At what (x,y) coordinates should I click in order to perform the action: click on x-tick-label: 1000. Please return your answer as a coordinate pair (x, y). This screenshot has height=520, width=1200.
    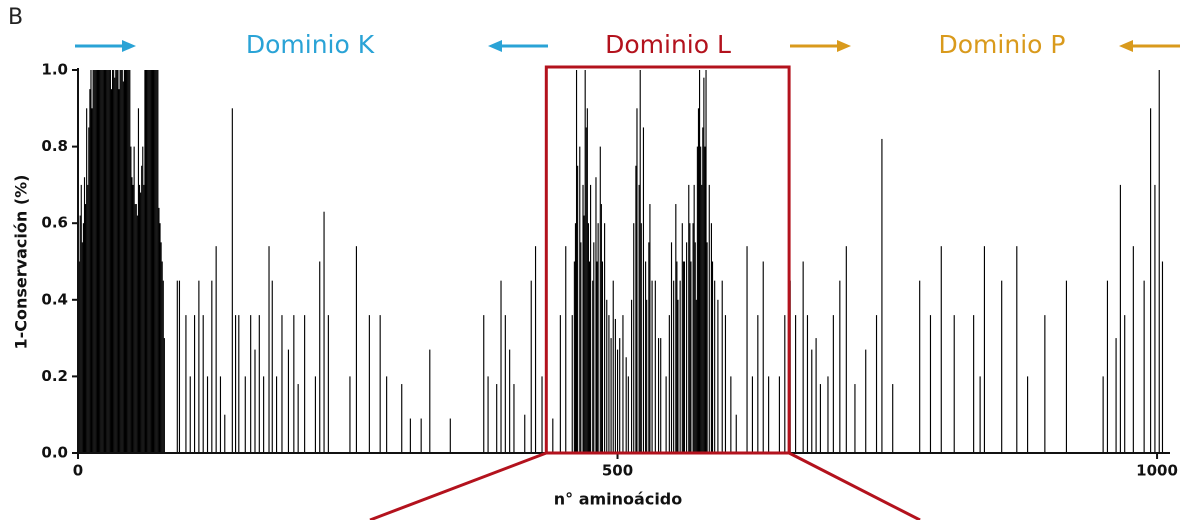
    Looking at the image, I should click on (1157, 471).